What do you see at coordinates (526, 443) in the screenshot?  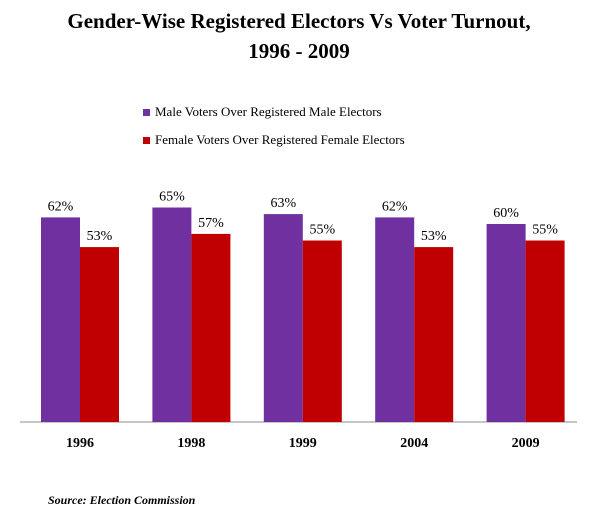 I see `x-tick-label-2009: 2009` at bounding box center [526, 443].